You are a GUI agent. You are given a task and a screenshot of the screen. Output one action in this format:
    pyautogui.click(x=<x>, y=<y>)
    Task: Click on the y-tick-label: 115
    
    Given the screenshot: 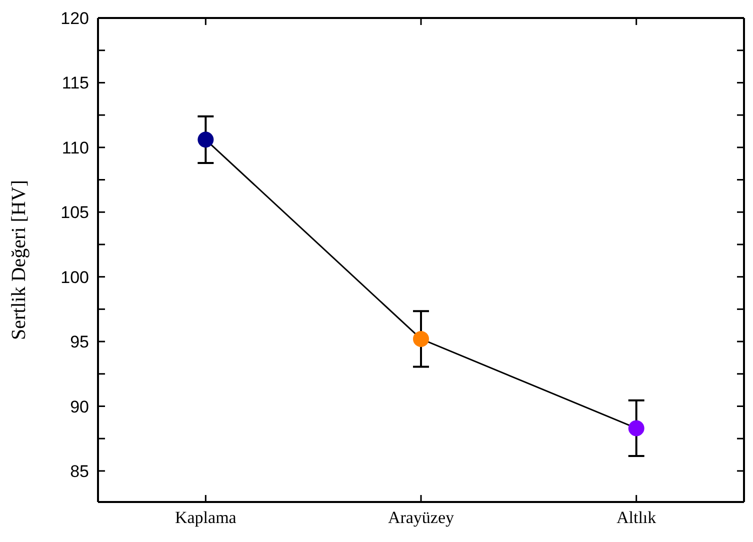 What is the action you would take?
    pyautogui.click(x=75, y=83)
    